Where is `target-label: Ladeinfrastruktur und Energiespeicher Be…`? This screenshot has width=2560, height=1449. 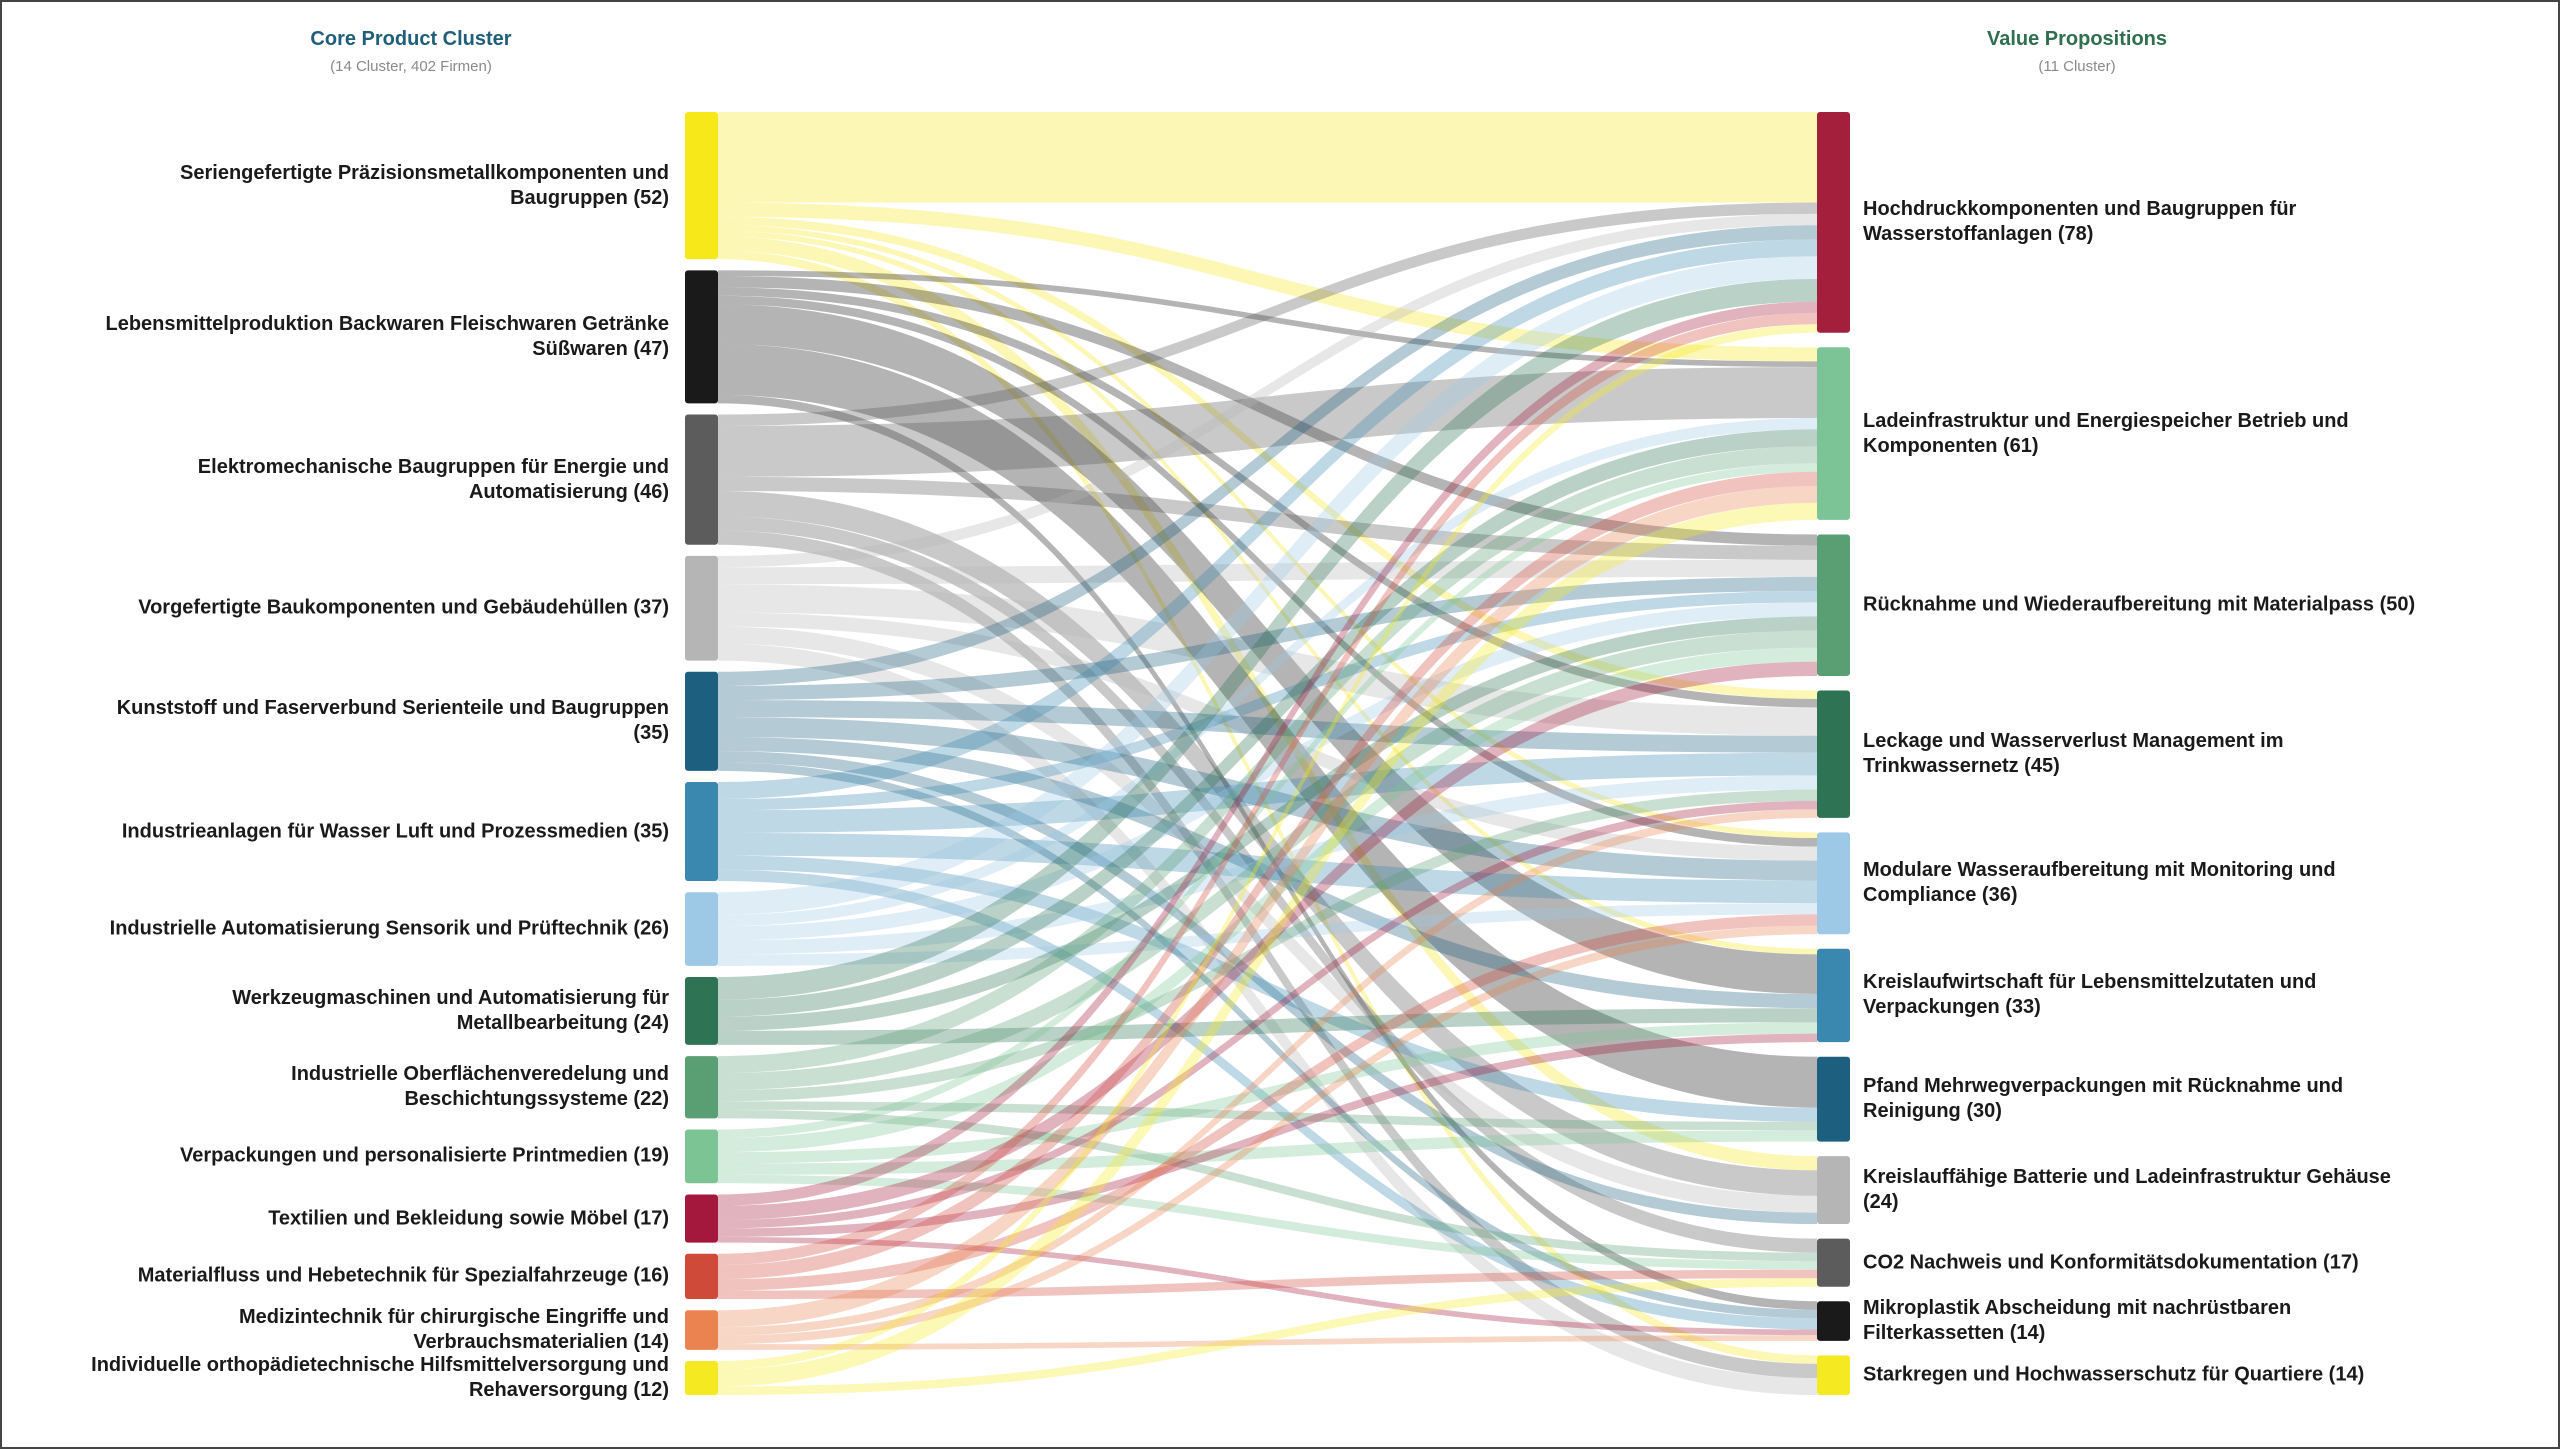 target-label: Ladeinfrastruktur und Energiespeicher Be… is located at coordinates (2106, 433).